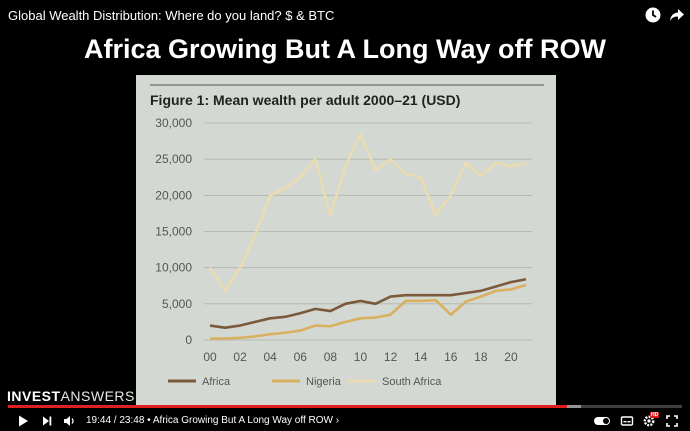 The width and height of the screenshot is (690, 431). I want to click on autoplay-knob, so click(606, 421).